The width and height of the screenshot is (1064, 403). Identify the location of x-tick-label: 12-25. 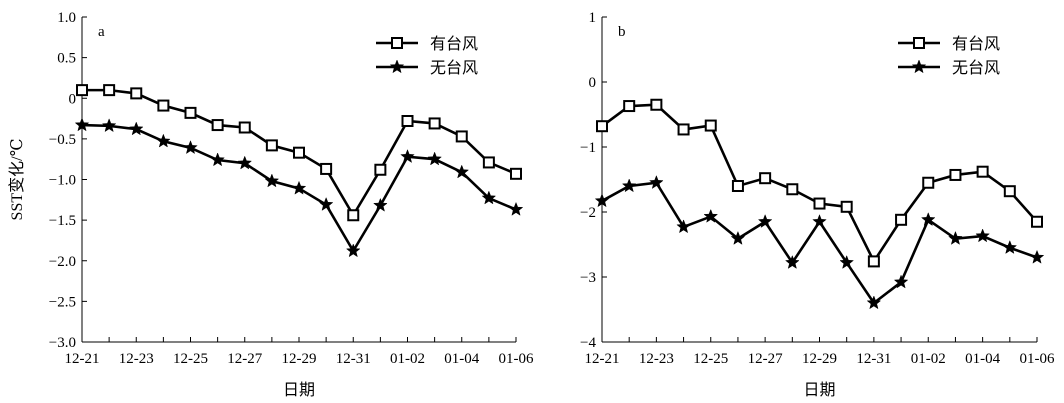
(710, 359).